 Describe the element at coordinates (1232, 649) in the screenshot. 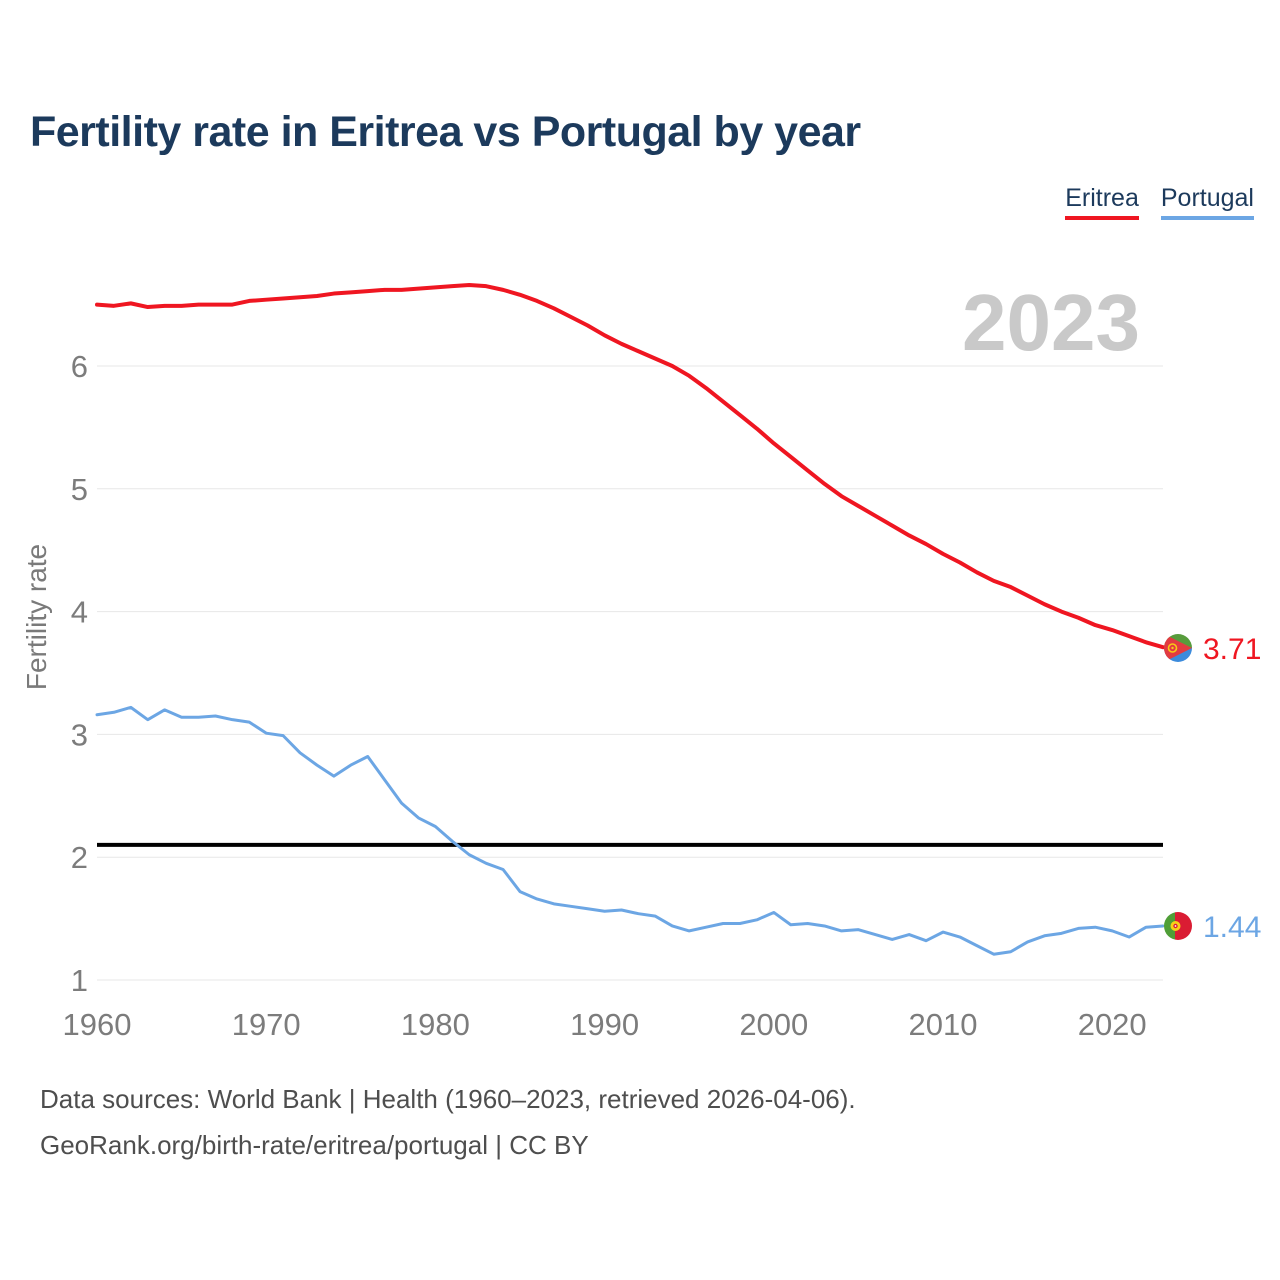

I see `eritrea-end-label: 3.71` at that location.